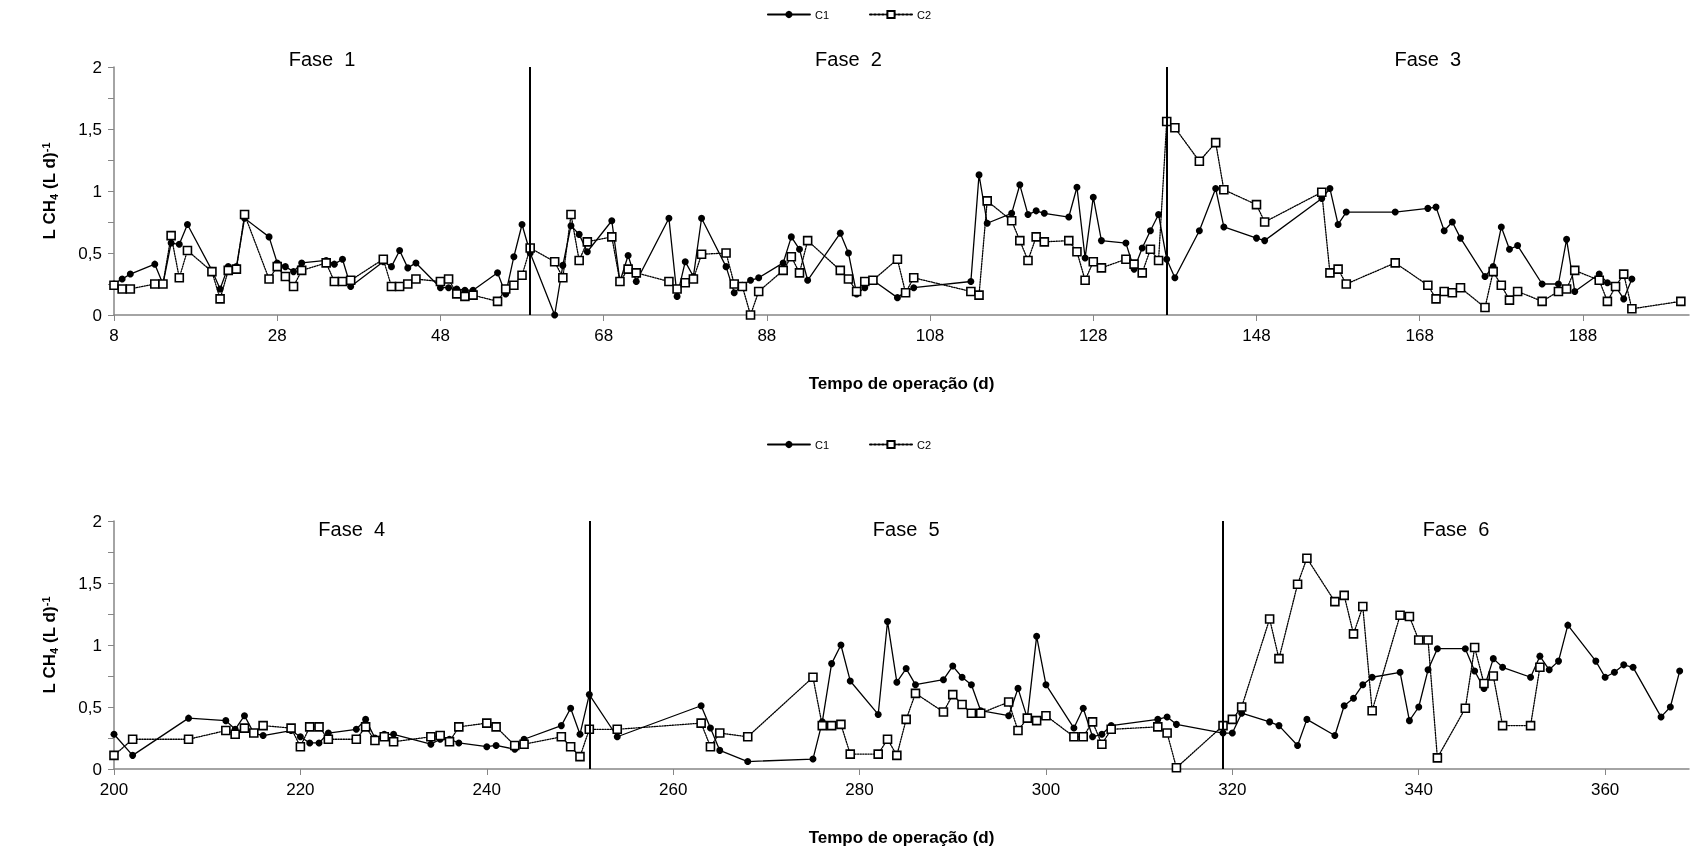 The width and height of the screenshot is (1698, 859). I want to click on x-tick-label: 168, so click(1419, 335).